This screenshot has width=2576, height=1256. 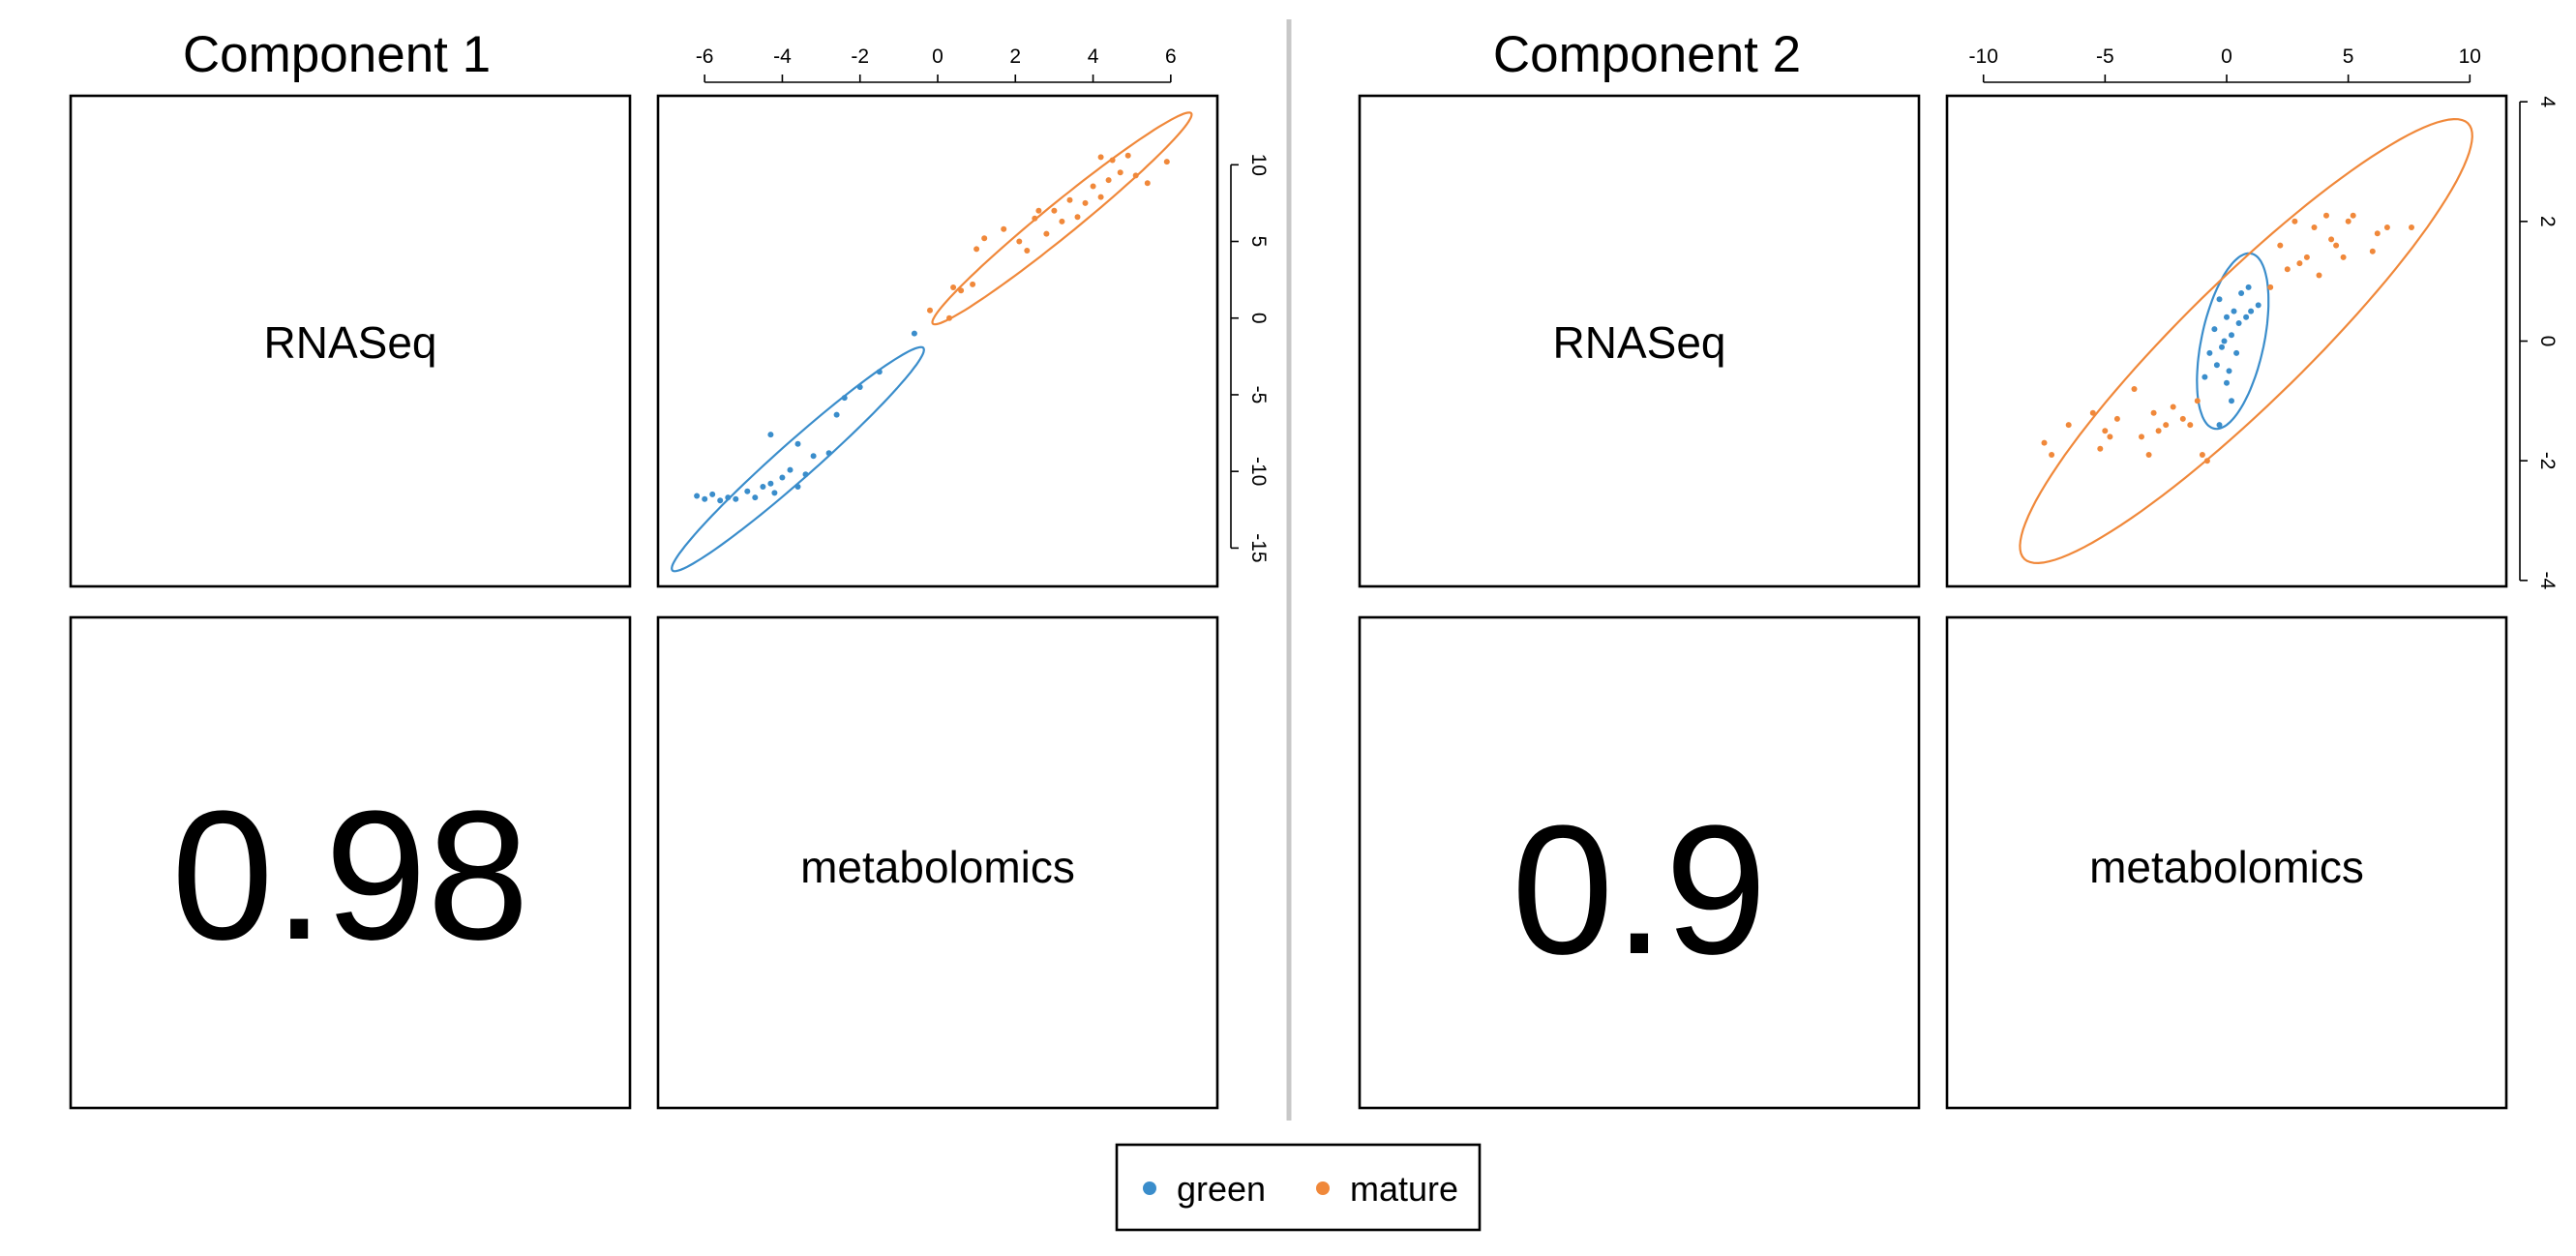 I want to click on c1-y-tick-label: 10, so click(x=1258, y=165).